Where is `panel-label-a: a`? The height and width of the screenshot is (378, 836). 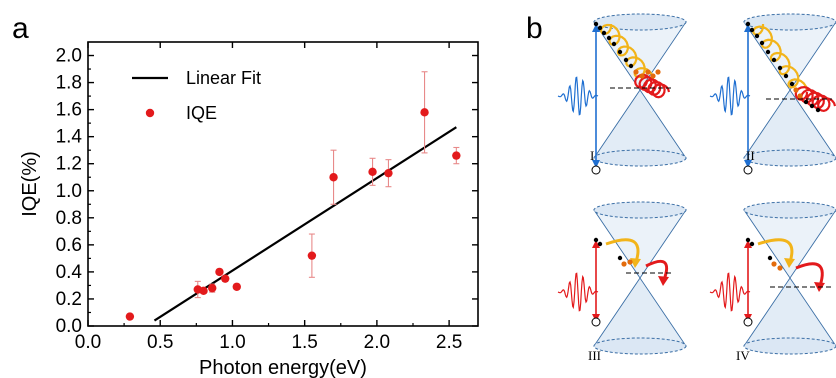
panel-label-a: a is located at coordinates (20, 28).